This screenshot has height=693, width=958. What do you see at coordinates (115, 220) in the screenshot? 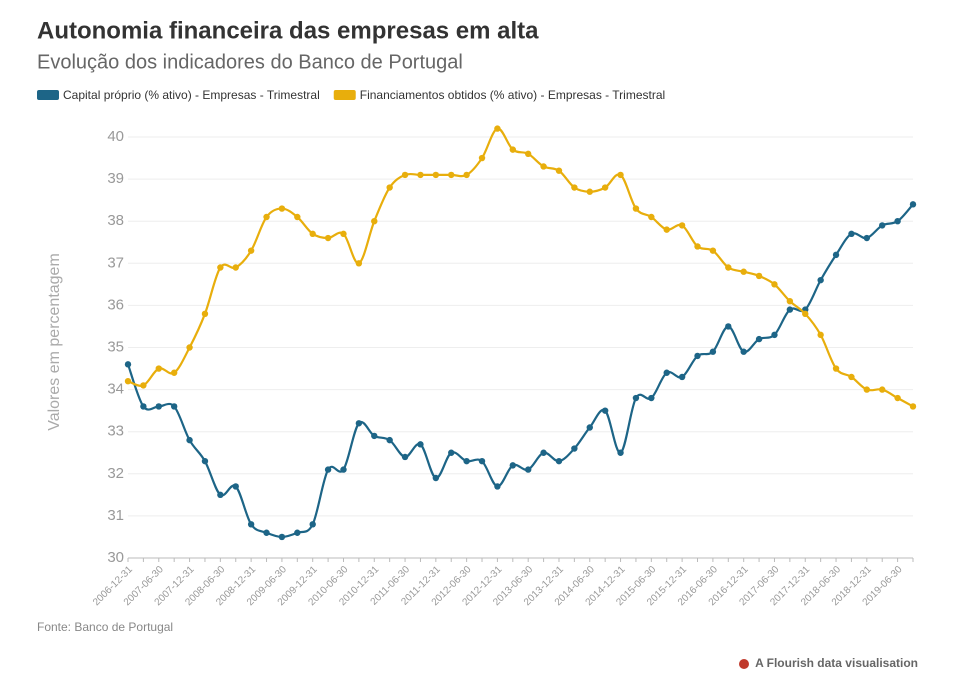
I see `y-tick-label: 38` at bounding box center [115, 220].